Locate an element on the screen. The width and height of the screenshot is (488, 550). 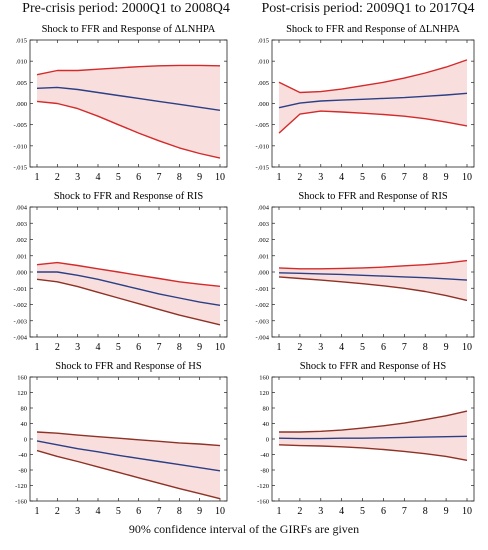
y-tick-label: .004 is located at coordinates (22, 208).